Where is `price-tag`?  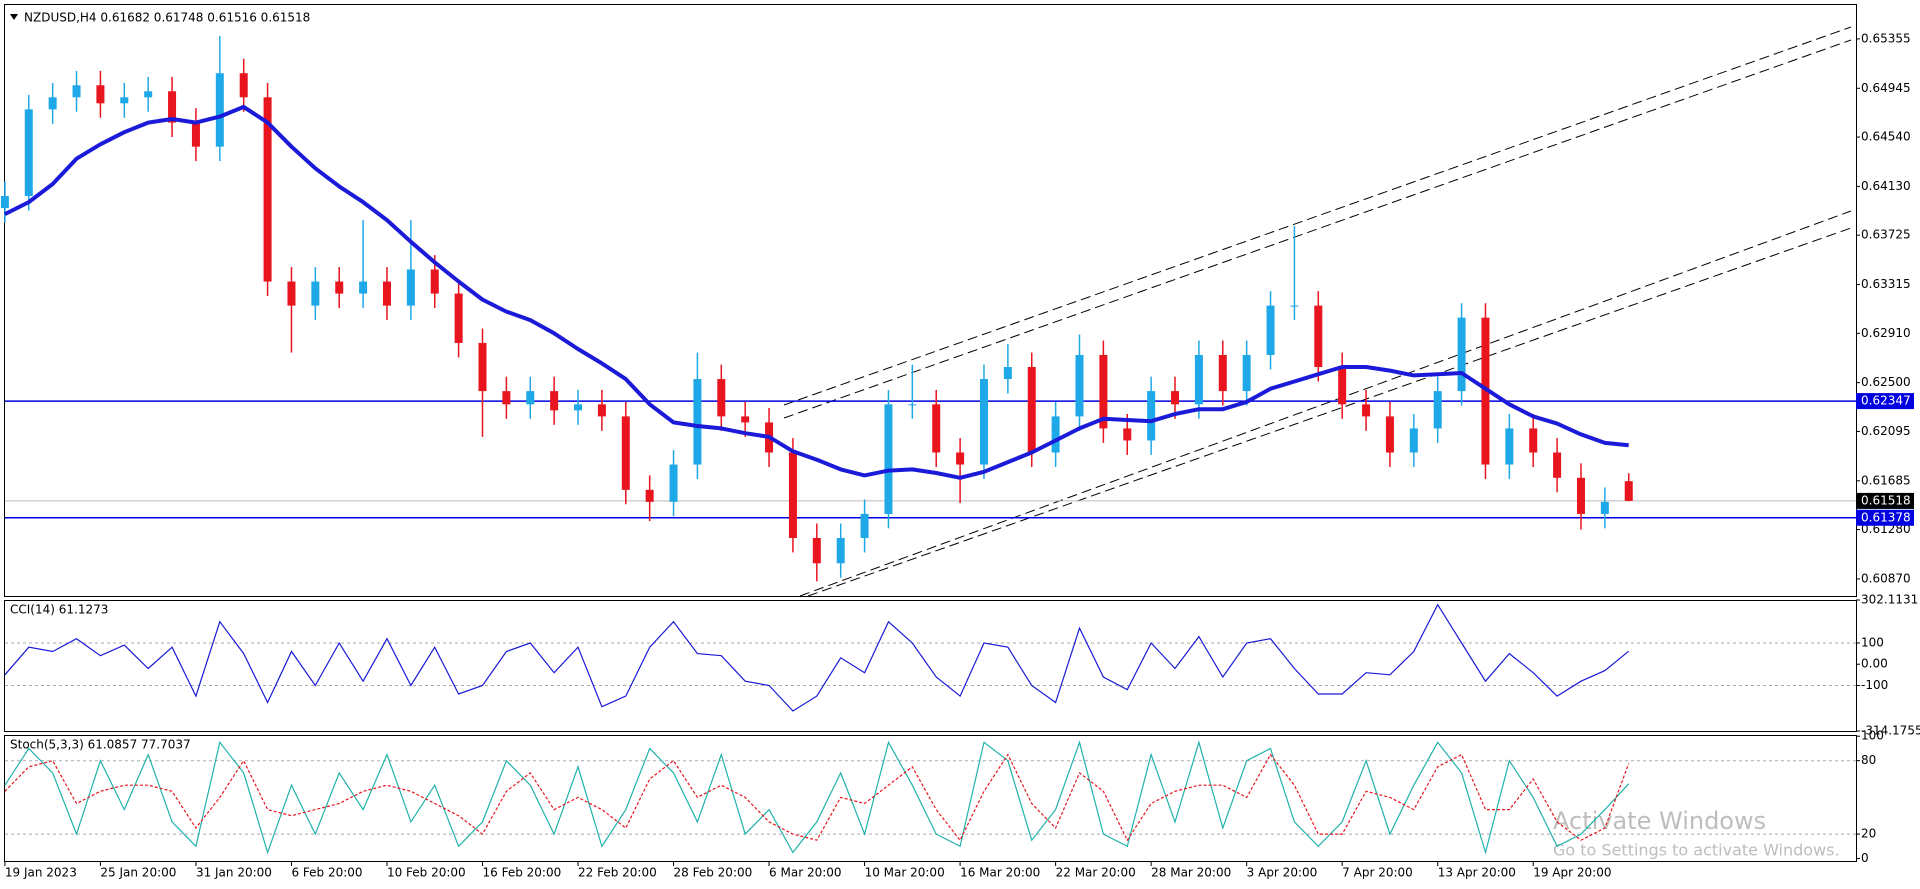
price-tag is located at coordinates (1885, 401).